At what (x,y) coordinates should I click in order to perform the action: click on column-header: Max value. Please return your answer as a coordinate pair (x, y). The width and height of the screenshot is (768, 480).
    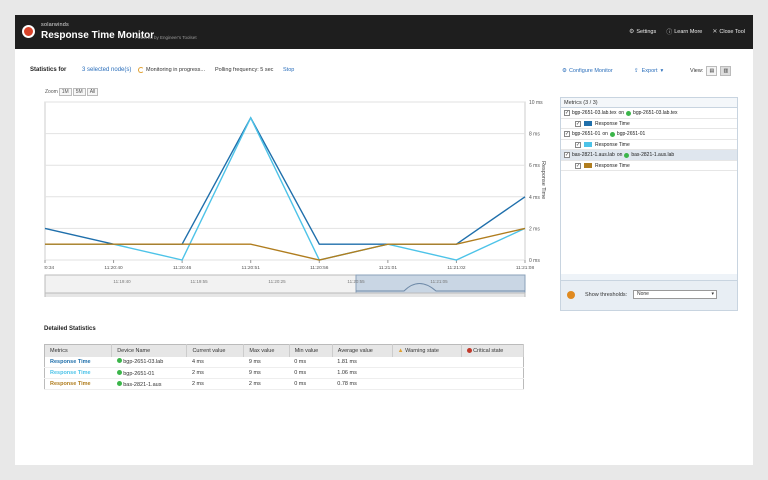
    Looking at the image, I should click on (266, 350).